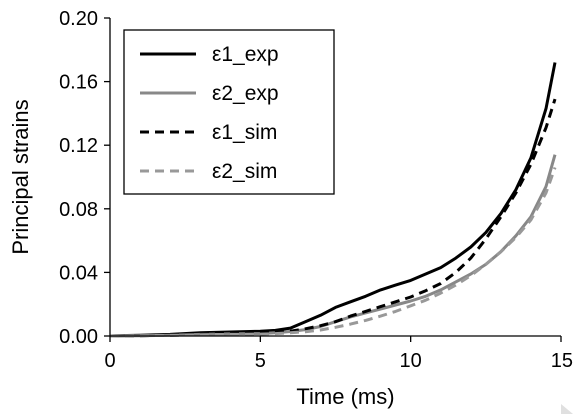  I want to click on legend-label: ε2_sim, so click(244, 171).